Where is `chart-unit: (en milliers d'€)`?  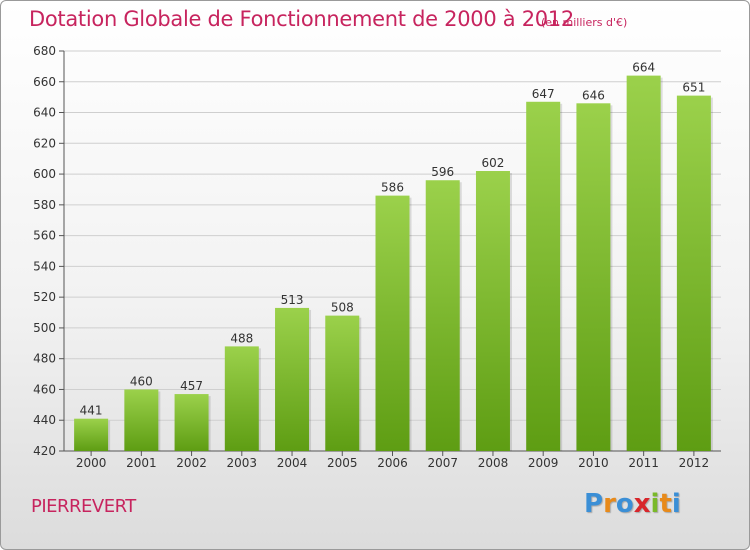 chart-unit: (en milliers d'€) is located at coordinates (584, 22).